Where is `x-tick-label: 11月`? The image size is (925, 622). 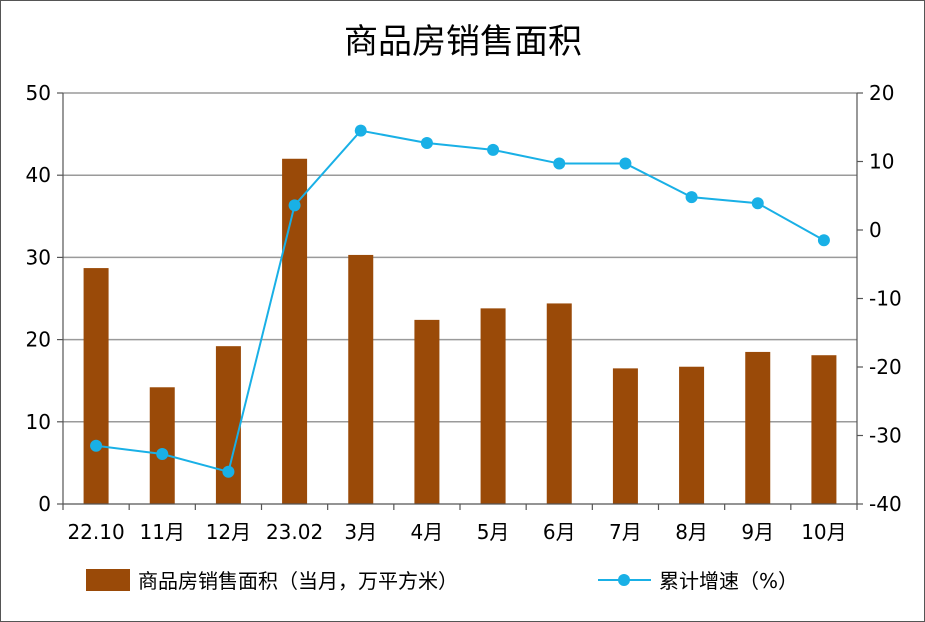
x-tick-label: 11月 is located at coordinates (162, 532).